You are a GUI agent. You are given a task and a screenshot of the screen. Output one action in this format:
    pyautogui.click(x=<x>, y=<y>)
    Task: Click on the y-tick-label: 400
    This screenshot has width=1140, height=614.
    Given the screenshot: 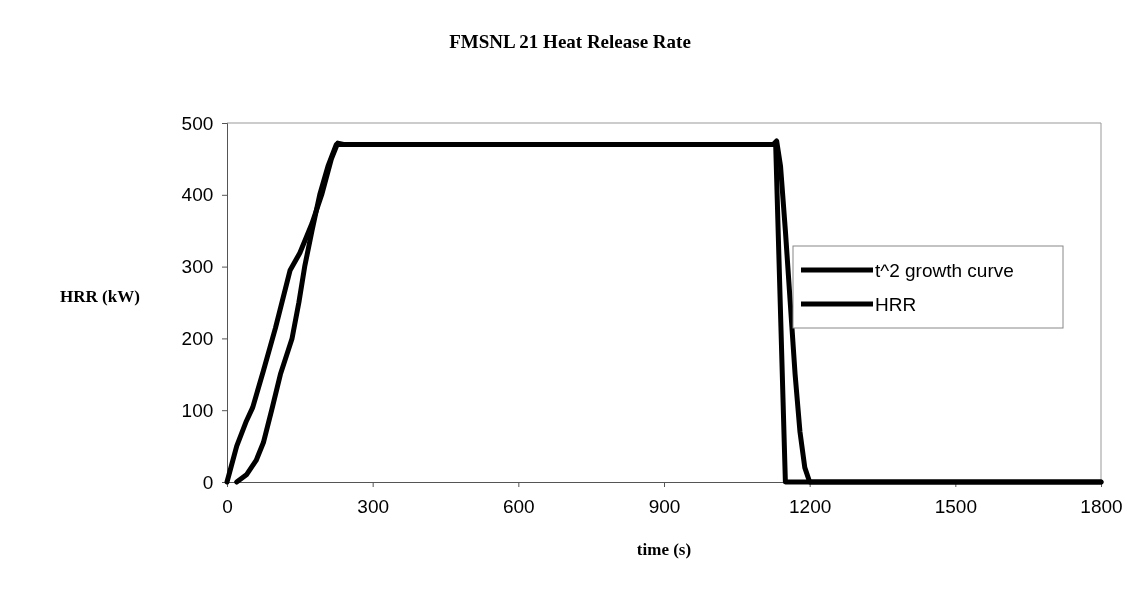 What is the action you would take?
    pyautogui.click(x=197, y=195)
    